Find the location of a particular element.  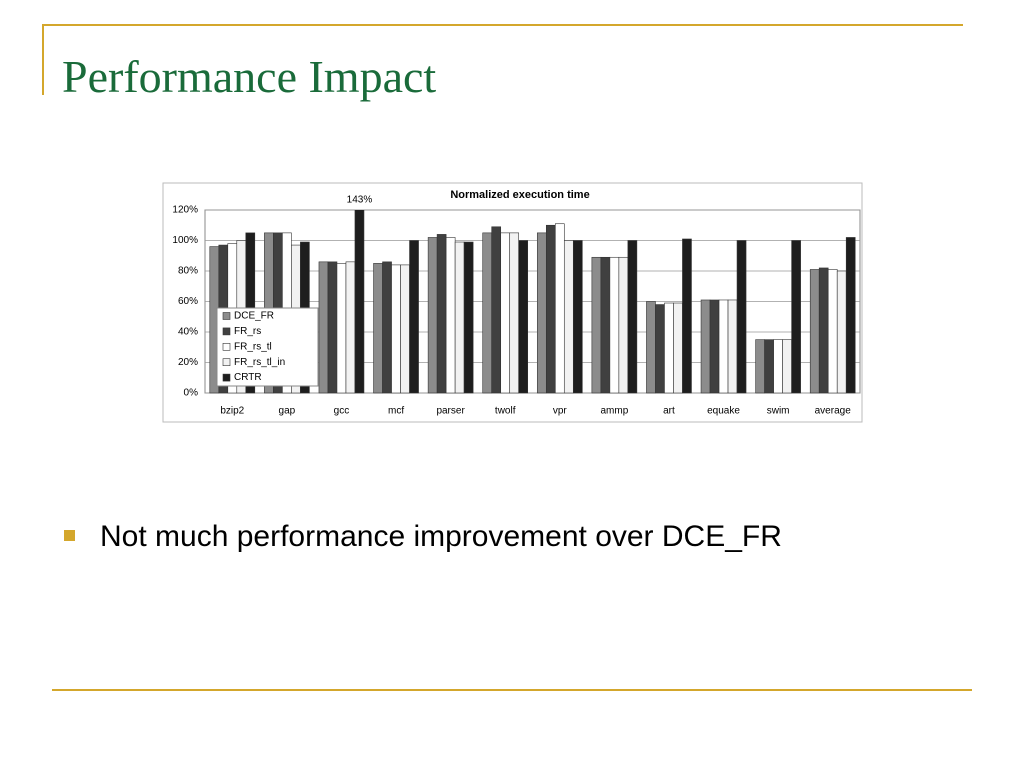

x-tick-label: equake is located at coordinates (723, 411).